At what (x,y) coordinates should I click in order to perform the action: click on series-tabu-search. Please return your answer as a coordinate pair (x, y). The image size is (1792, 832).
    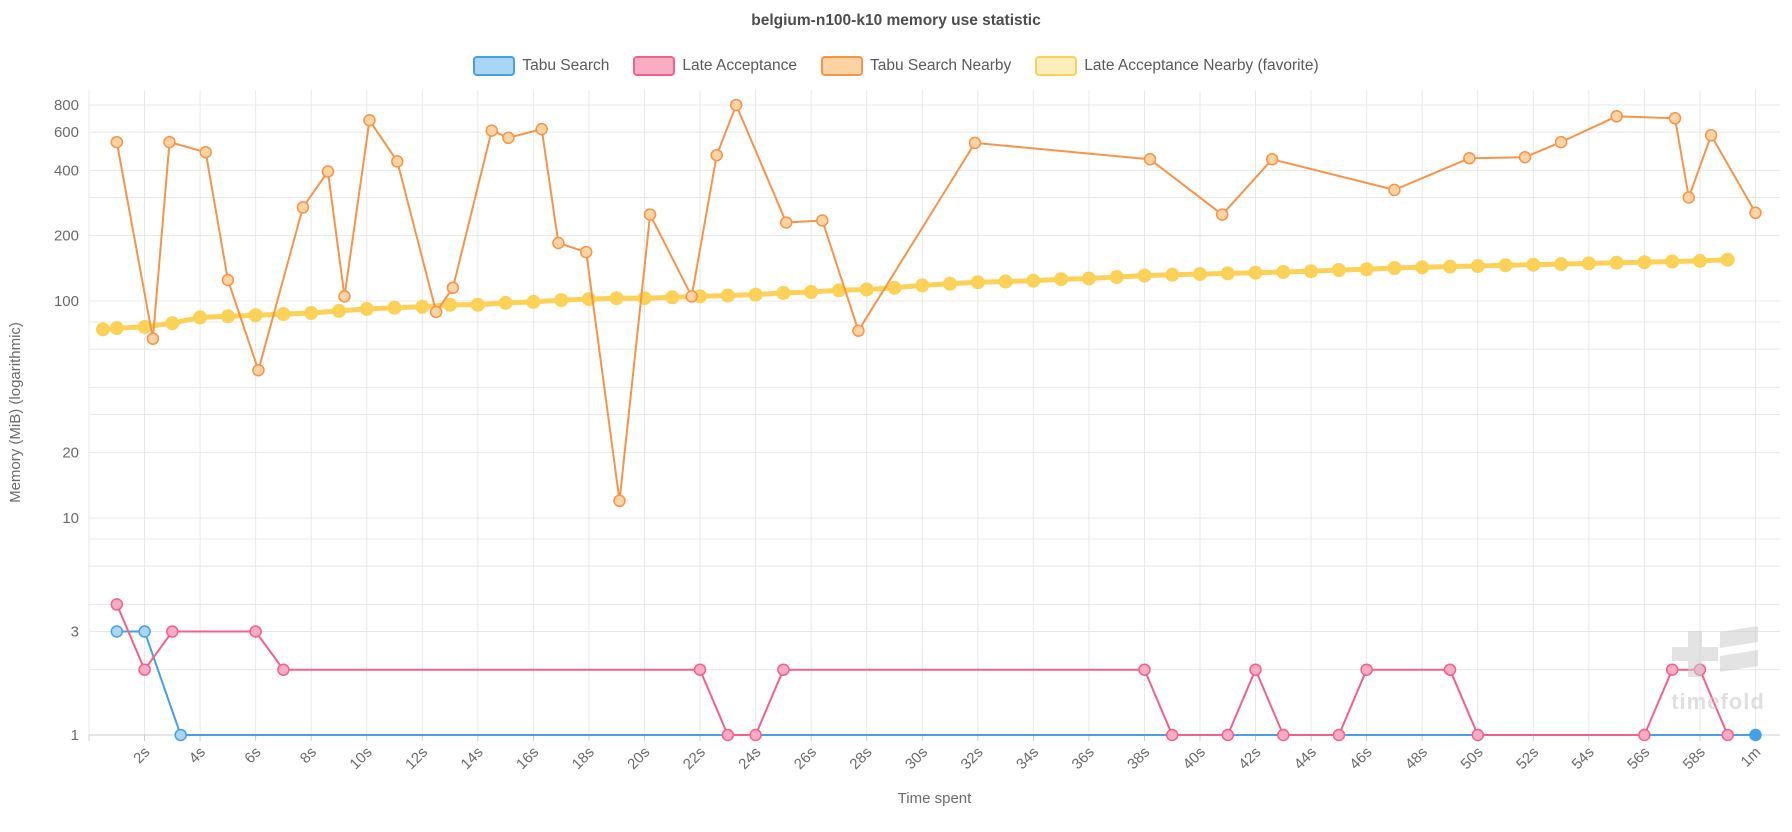
    Looking at the image, I should click on (936, 683).